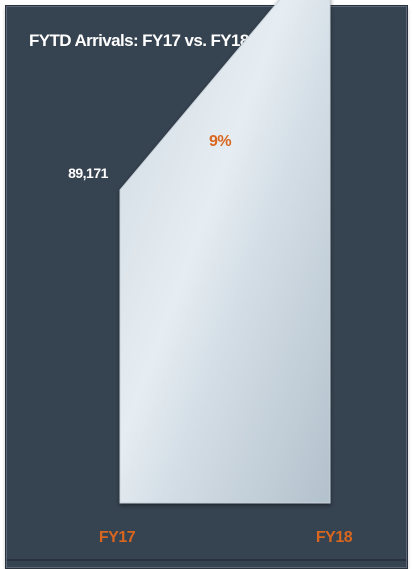 The height and width of the screenshot is (569, 412). What do you see at coordinates (117, 537) in the screenshot?
I see `category-label-fy17: FY17` at bounding box center [117, 537].